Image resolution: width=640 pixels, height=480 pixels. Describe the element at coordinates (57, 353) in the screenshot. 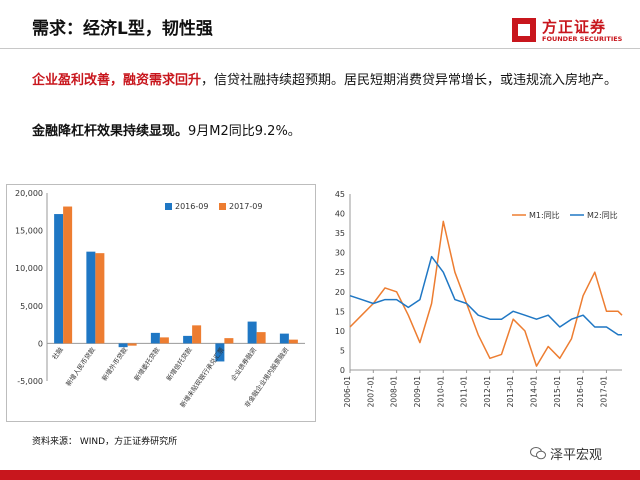

I see `bar-category-label: 社融` at that location.